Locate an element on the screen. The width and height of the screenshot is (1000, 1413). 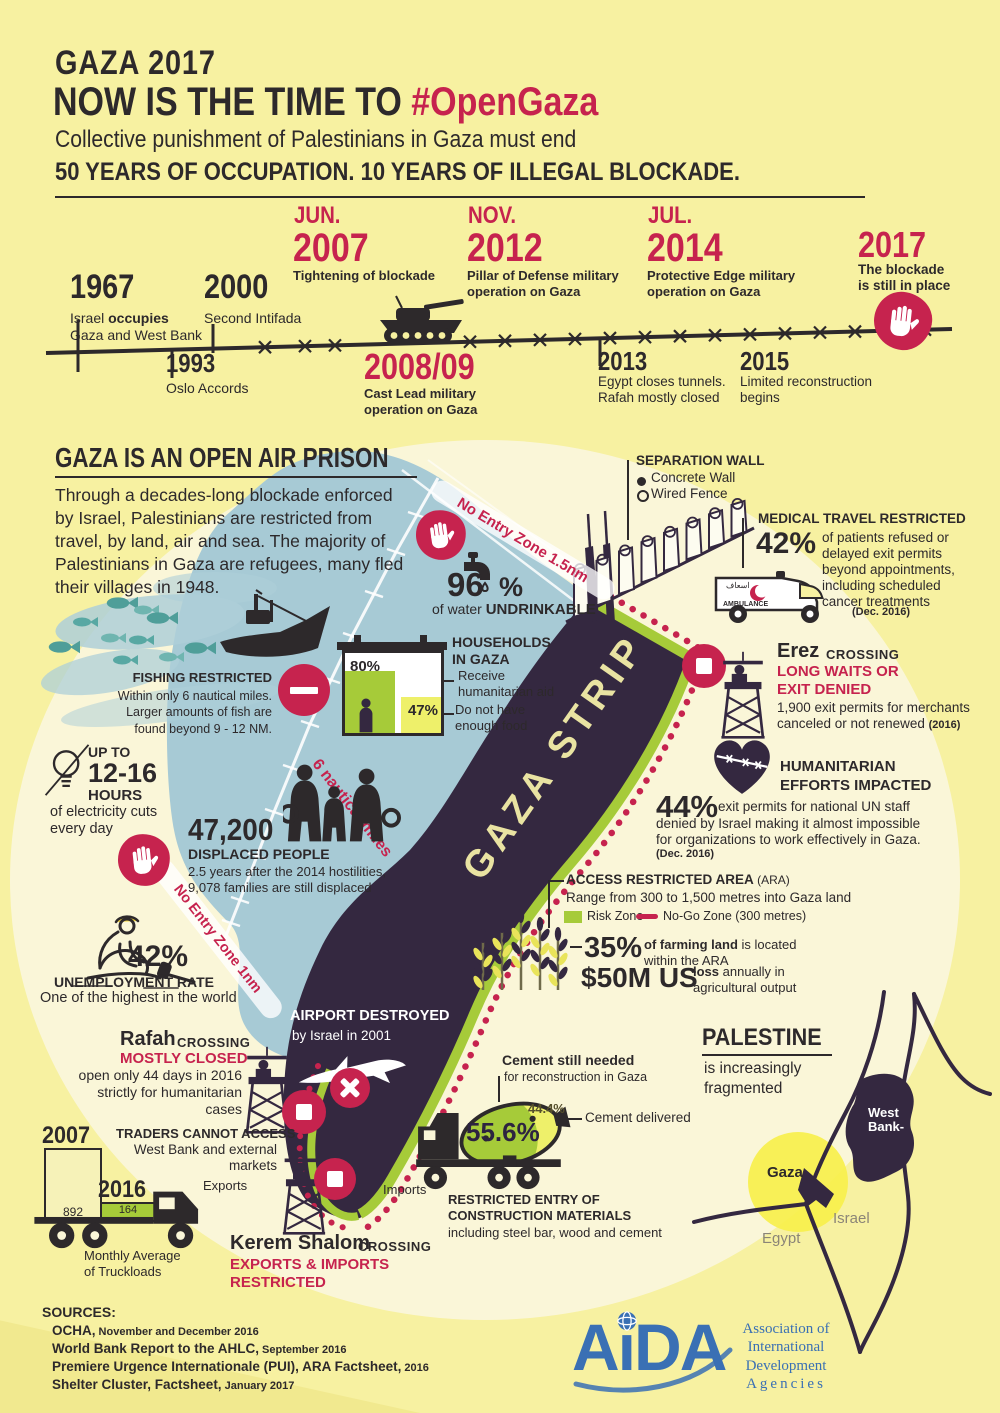
title-hashtag: #OpenGaza is located at coordinates (505, 102).